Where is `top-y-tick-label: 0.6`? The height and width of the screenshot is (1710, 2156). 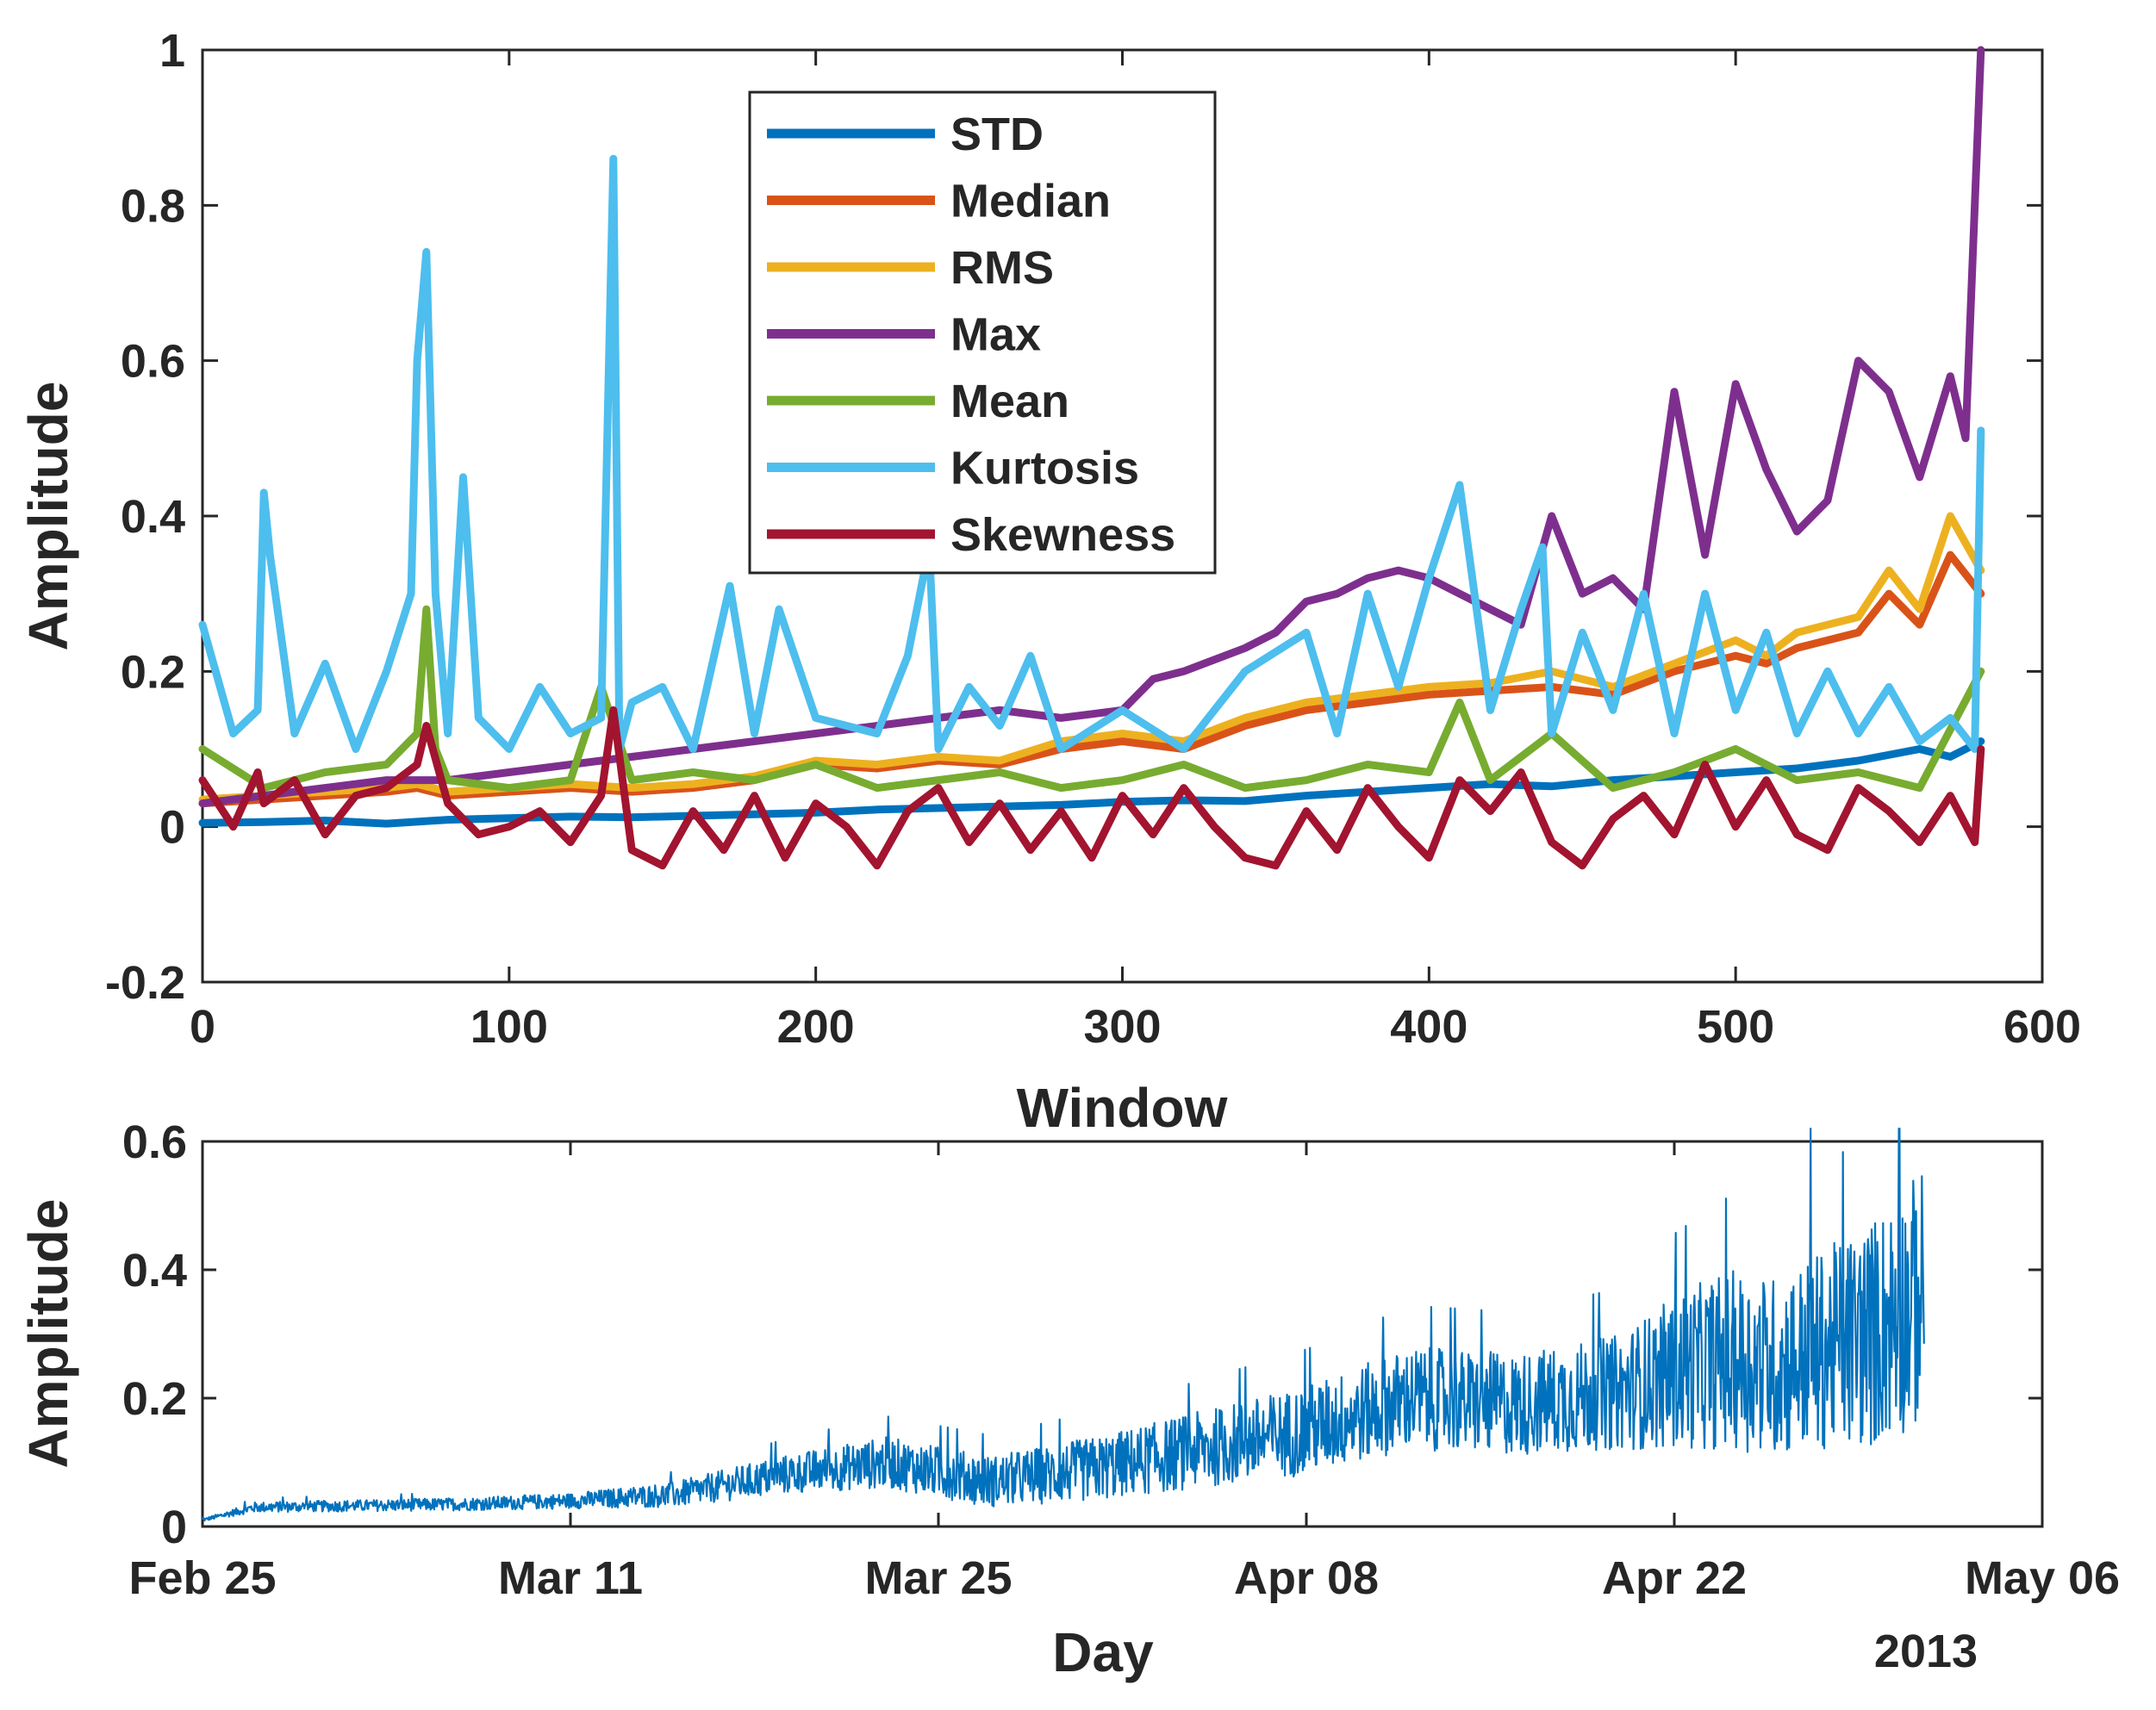
top-y-tick-label: 0.6 is located at coordinates (153, 362).